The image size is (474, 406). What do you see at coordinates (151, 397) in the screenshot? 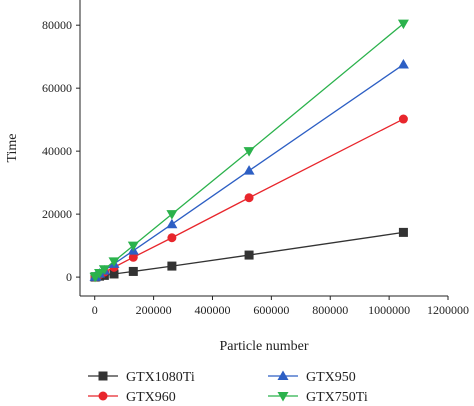
I see `legend-label: GTX960` at bounding box center [151, 397].